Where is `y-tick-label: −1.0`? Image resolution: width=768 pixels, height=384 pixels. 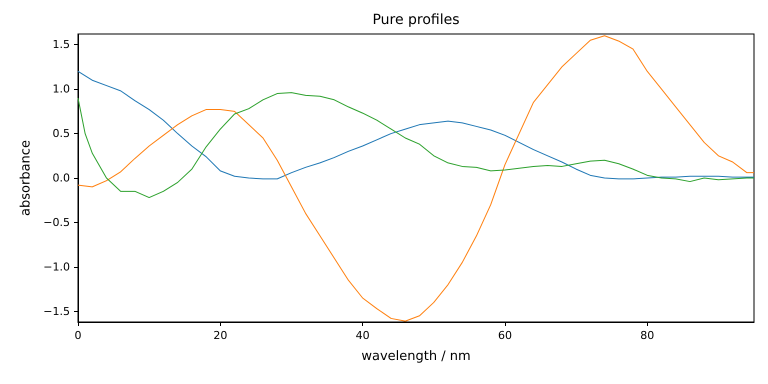
y-tick-label: −1.0 is located at coordinates (56, 267).